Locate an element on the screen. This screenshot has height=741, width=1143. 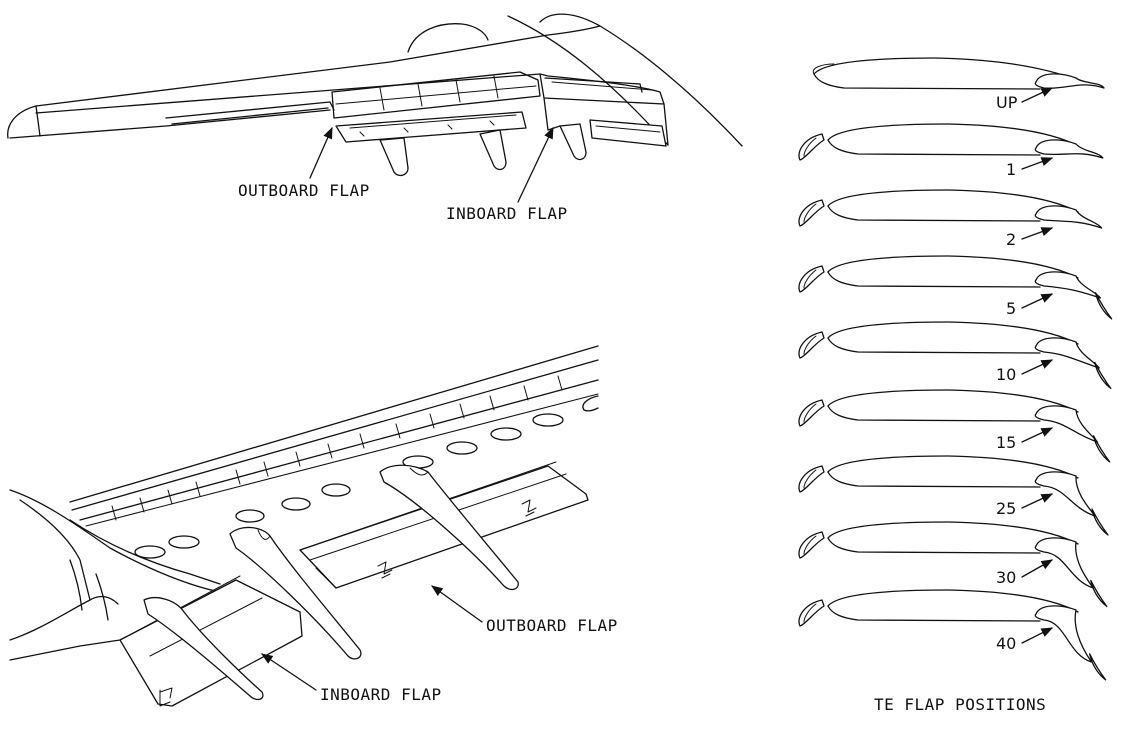
bottom-outboard-flap-label: OUTBOARD FLAP is located at coordinates (552, 625).